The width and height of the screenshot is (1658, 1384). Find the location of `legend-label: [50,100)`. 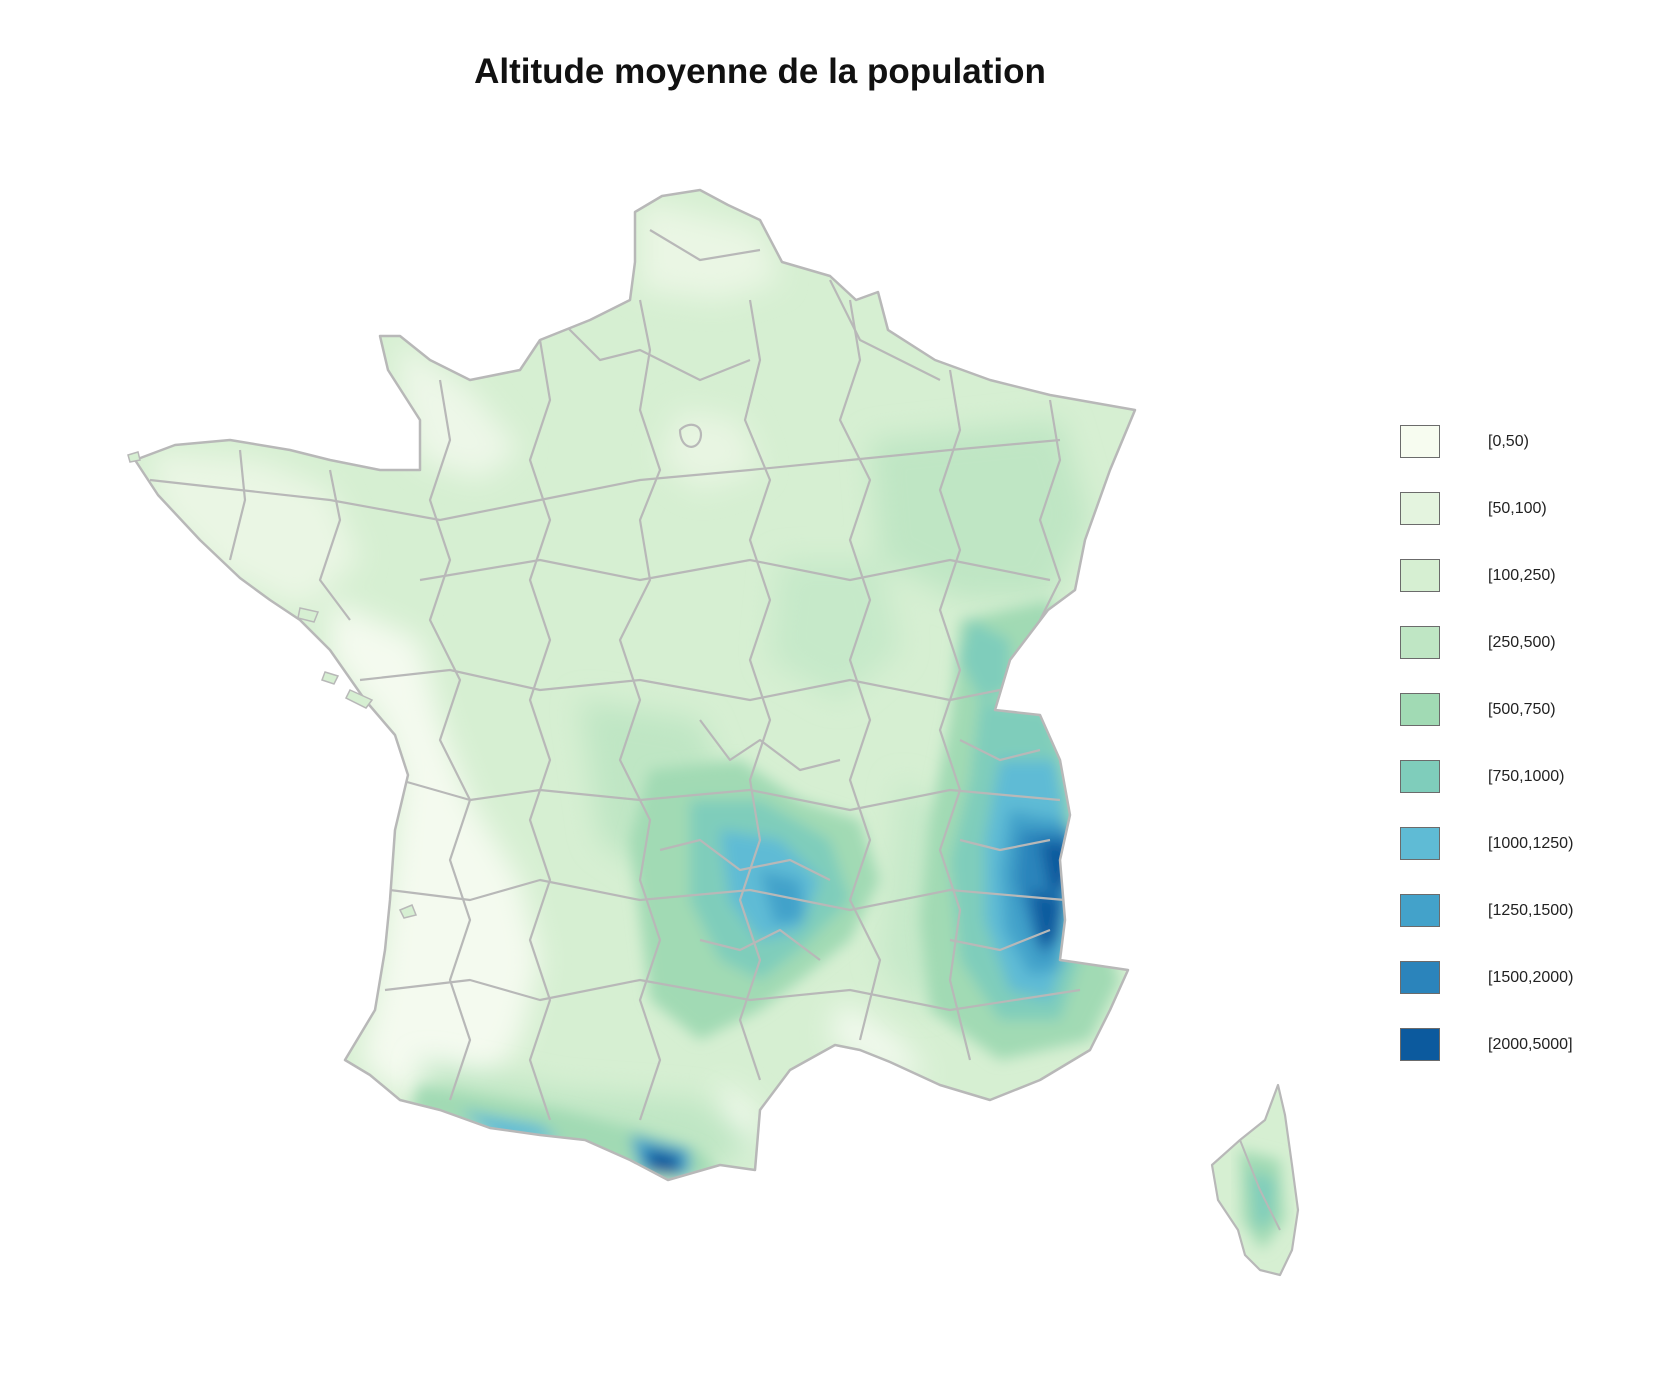

legend-label: [50,100) is located at coordinates (1517, 508).